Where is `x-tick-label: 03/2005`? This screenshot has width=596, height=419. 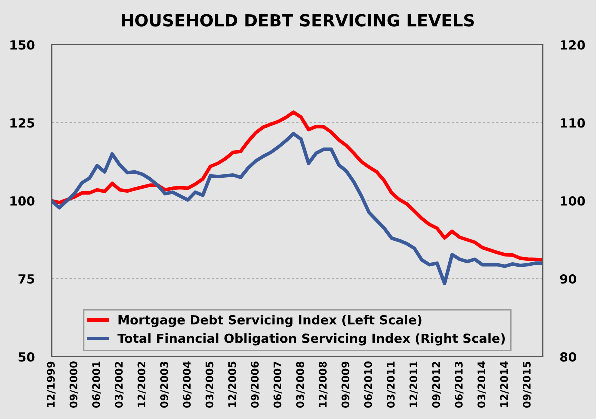 x-tick-label: 03/2005 is located at coordinates (210, 385).